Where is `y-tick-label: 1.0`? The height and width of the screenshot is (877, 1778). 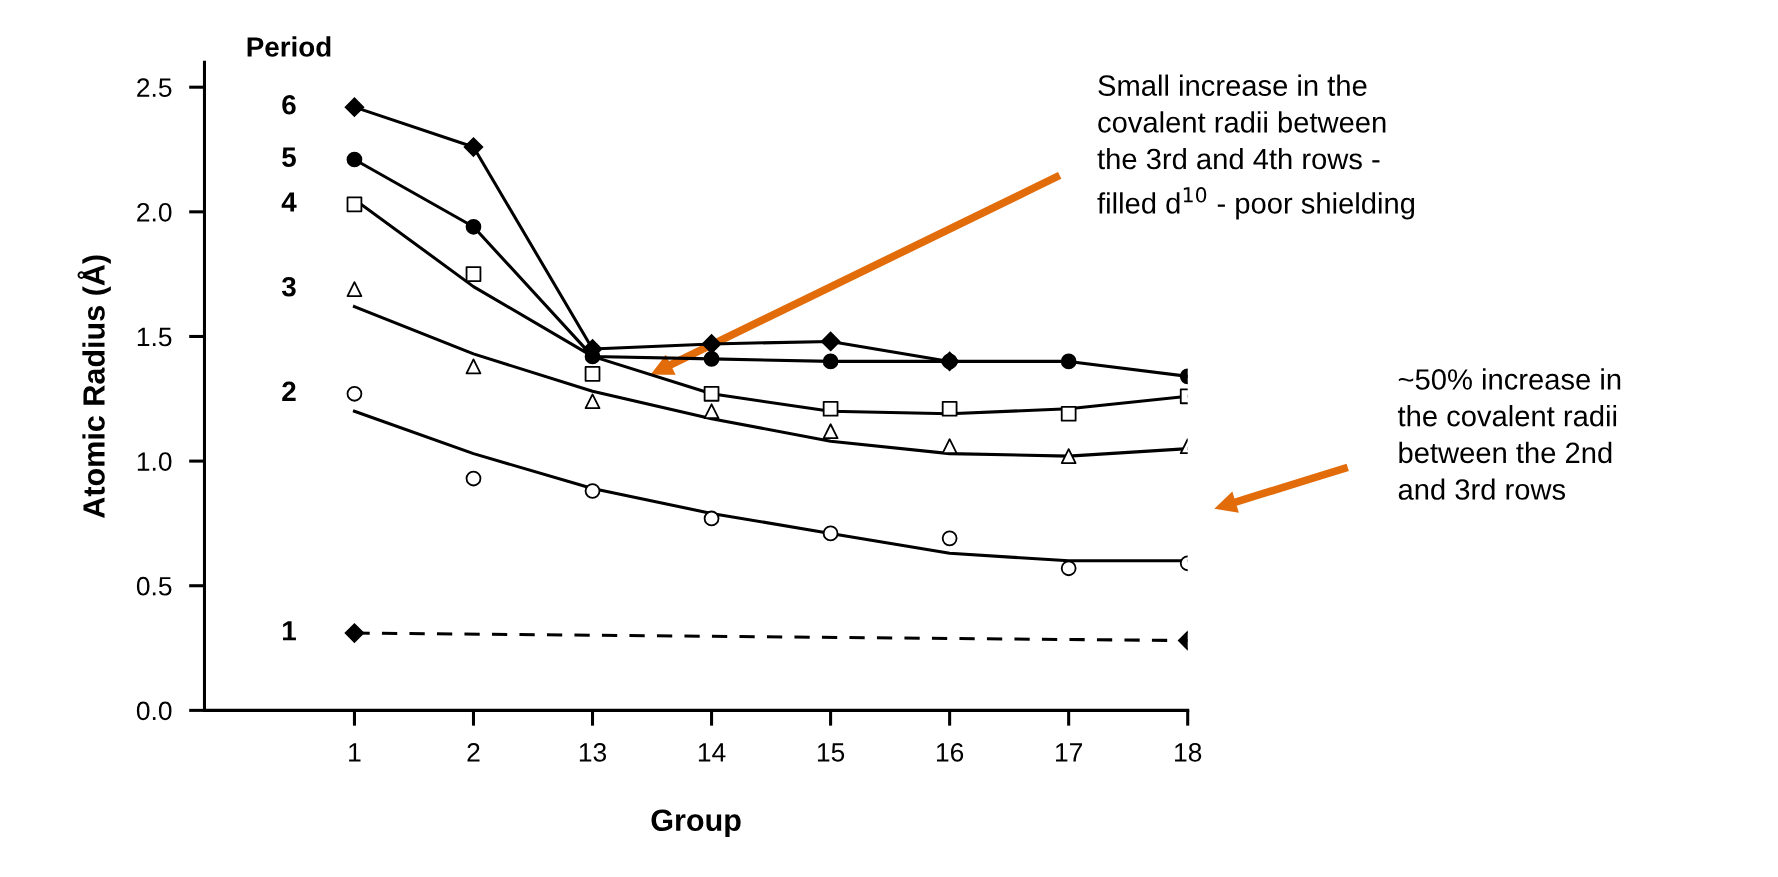 y-tick-label: 1.0 is located at coordinates (154, 461).